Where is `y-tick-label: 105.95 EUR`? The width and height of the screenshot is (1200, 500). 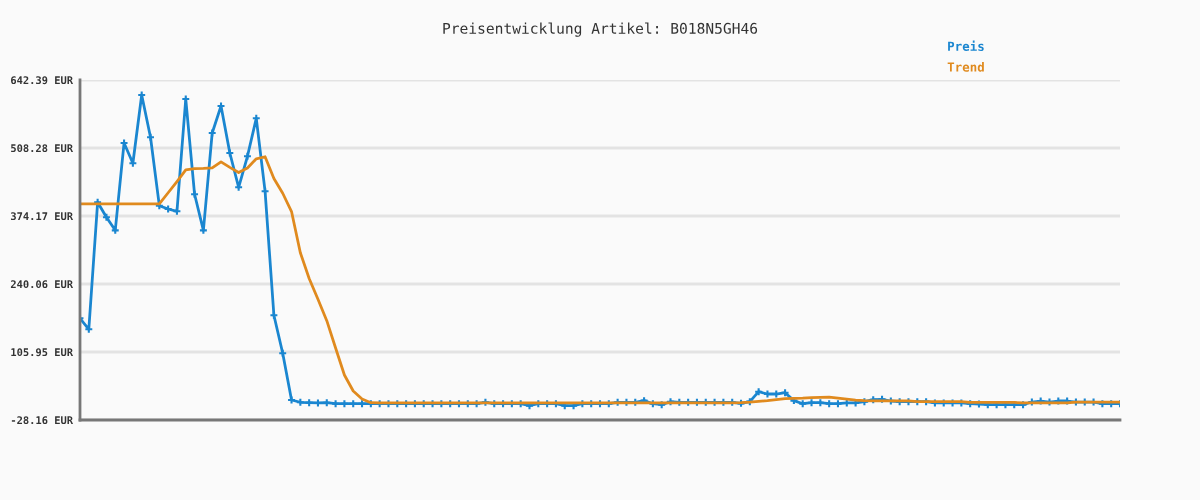
y-tick-label: 105.95 EUR is located at coordinates (42, 352).